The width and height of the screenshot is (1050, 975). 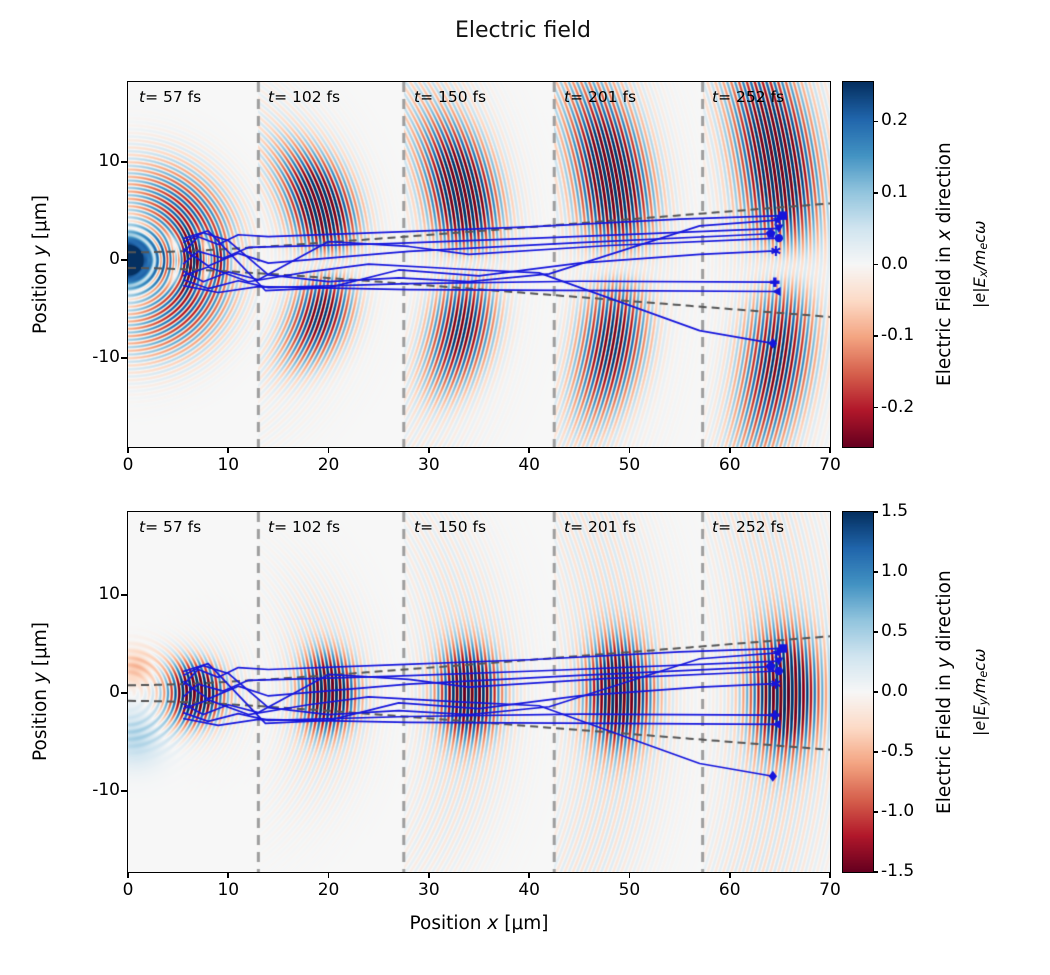 What do you see at coordinates (898, 335) in the screenshot?
I see `colorbar-tick-label: -0.1` at bounding box center [898, 335].